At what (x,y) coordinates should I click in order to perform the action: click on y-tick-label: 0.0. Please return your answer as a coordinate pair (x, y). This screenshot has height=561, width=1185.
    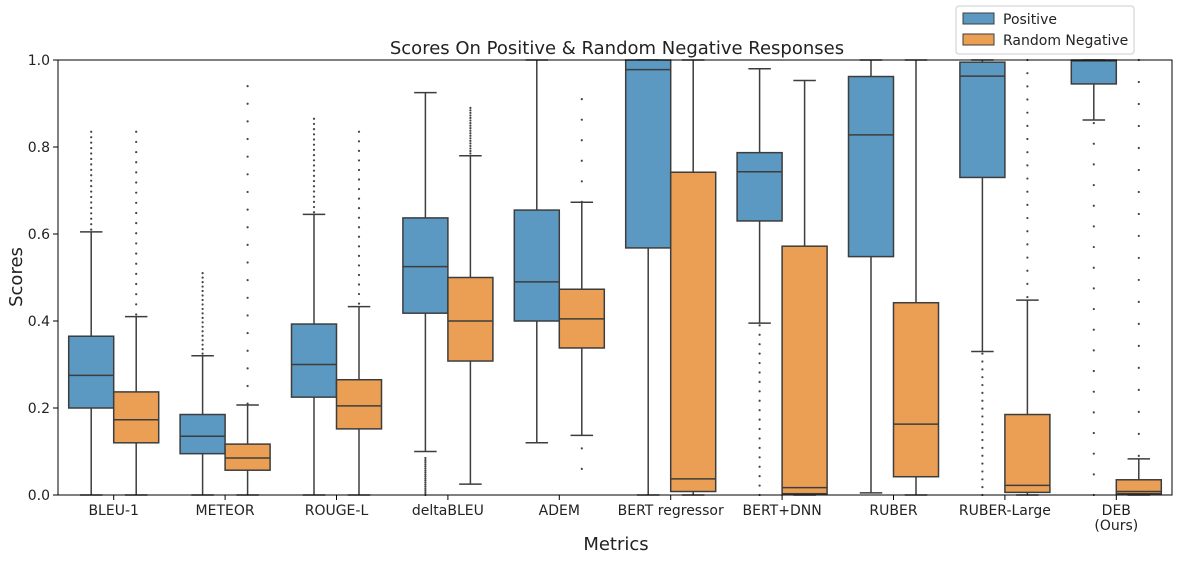
    Looking at the image, I should click on (39, 496).